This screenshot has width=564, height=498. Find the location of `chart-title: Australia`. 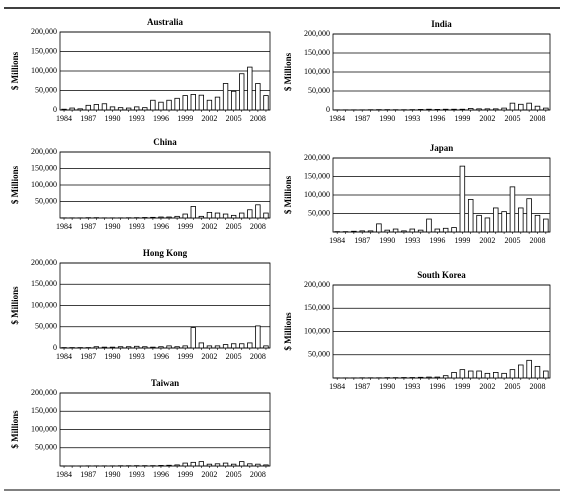

chart-title: Australia is located at coordinates (165, 22).